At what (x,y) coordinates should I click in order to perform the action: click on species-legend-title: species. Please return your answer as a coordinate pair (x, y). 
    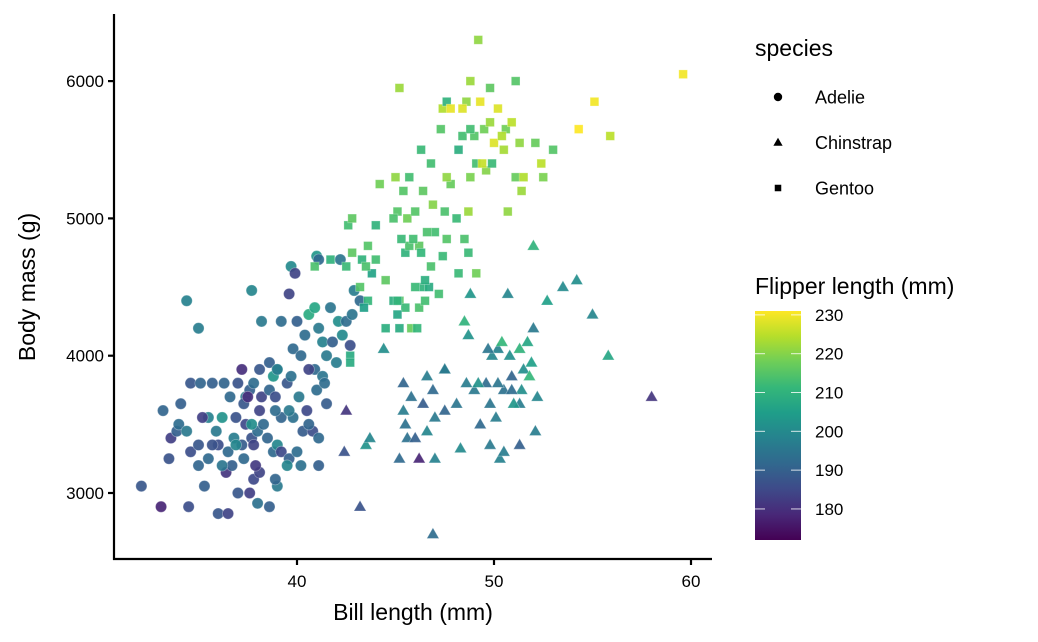
    Looking at the image, I should click on (794, 48).